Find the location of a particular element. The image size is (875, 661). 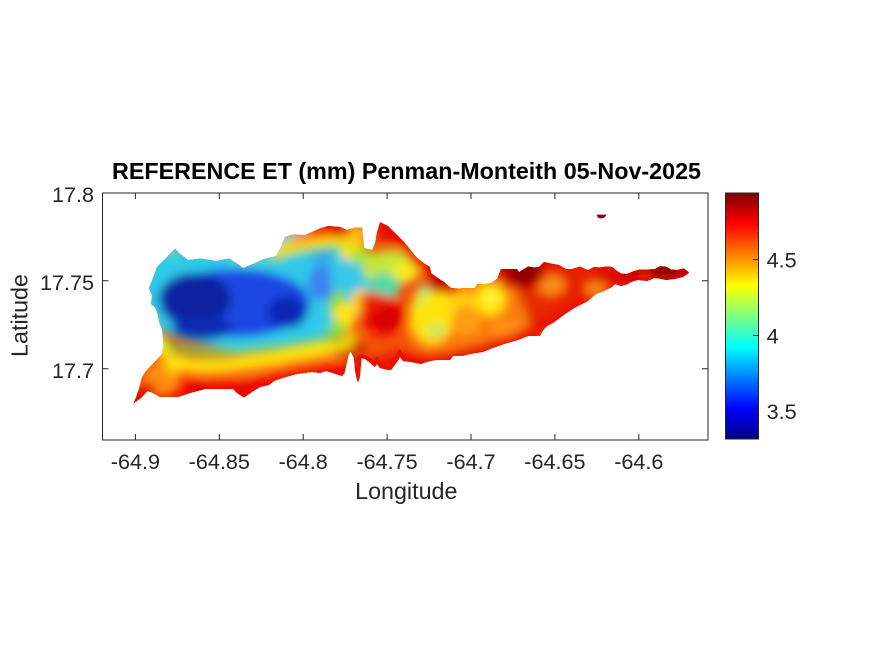

svg-text: Latitude is located at coordinates (19, 315).